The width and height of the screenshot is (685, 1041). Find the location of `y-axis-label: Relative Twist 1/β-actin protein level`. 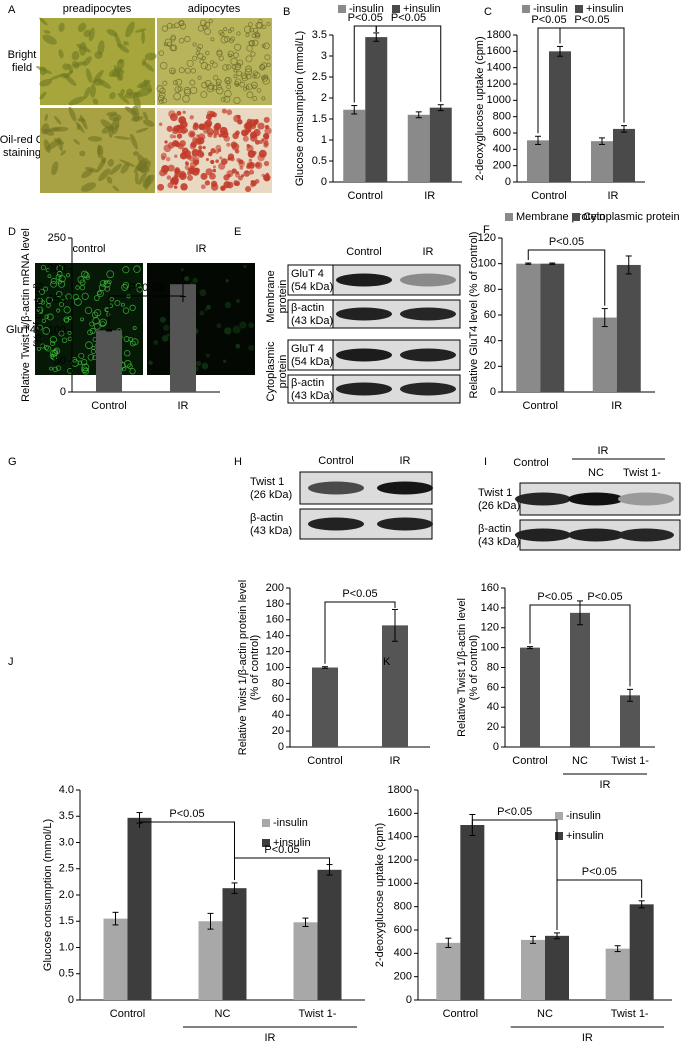

y-axis-label: Relative Twist 1/β-actin protein level is located at coordinates (243, 667).